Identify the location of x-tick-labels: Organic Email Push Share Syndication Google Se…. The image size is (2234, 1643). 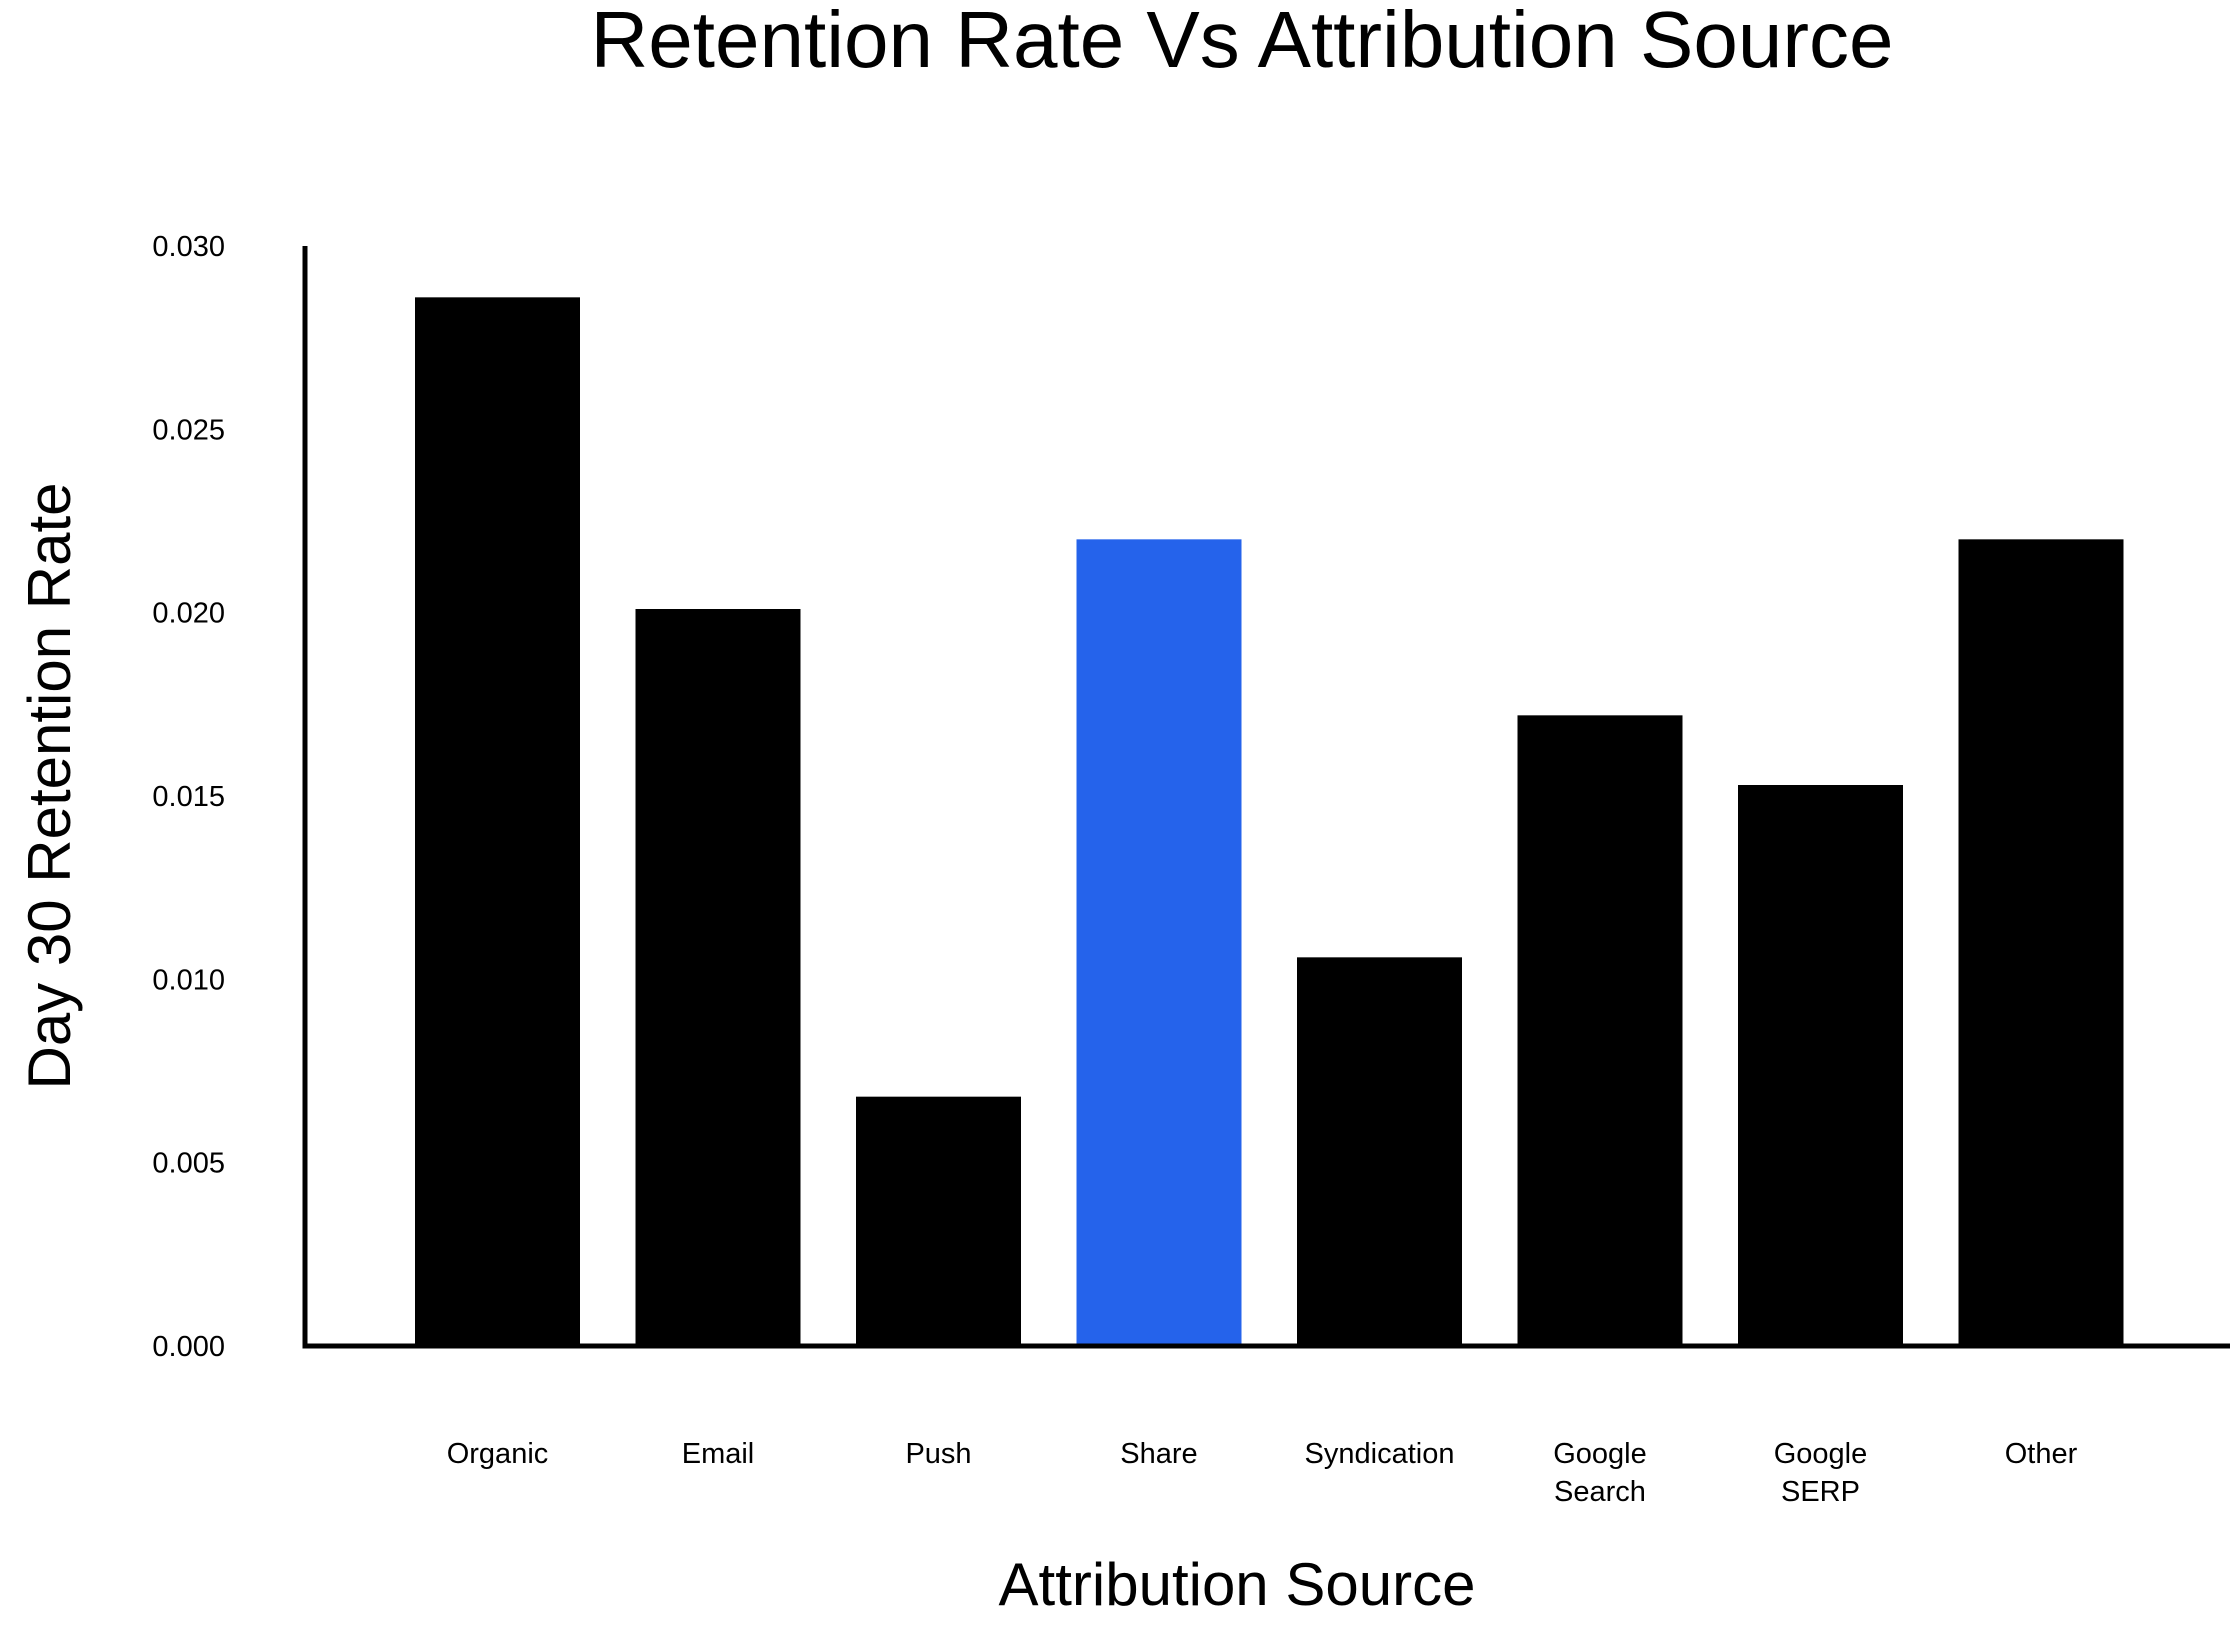
(1262, 1473).